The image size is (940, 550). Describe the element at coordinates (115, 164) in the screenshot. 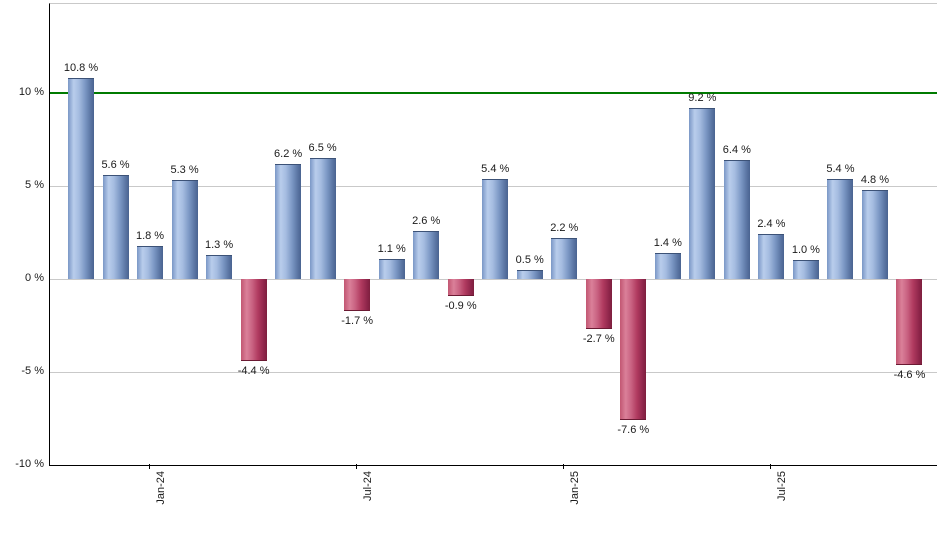

I see `bar-value-label: 5.6 %` at that location.